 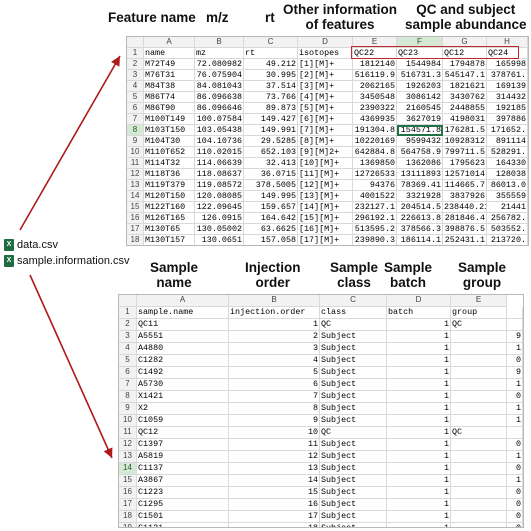 I want to click on info-cell: C1059, so click(x=183, y=421).